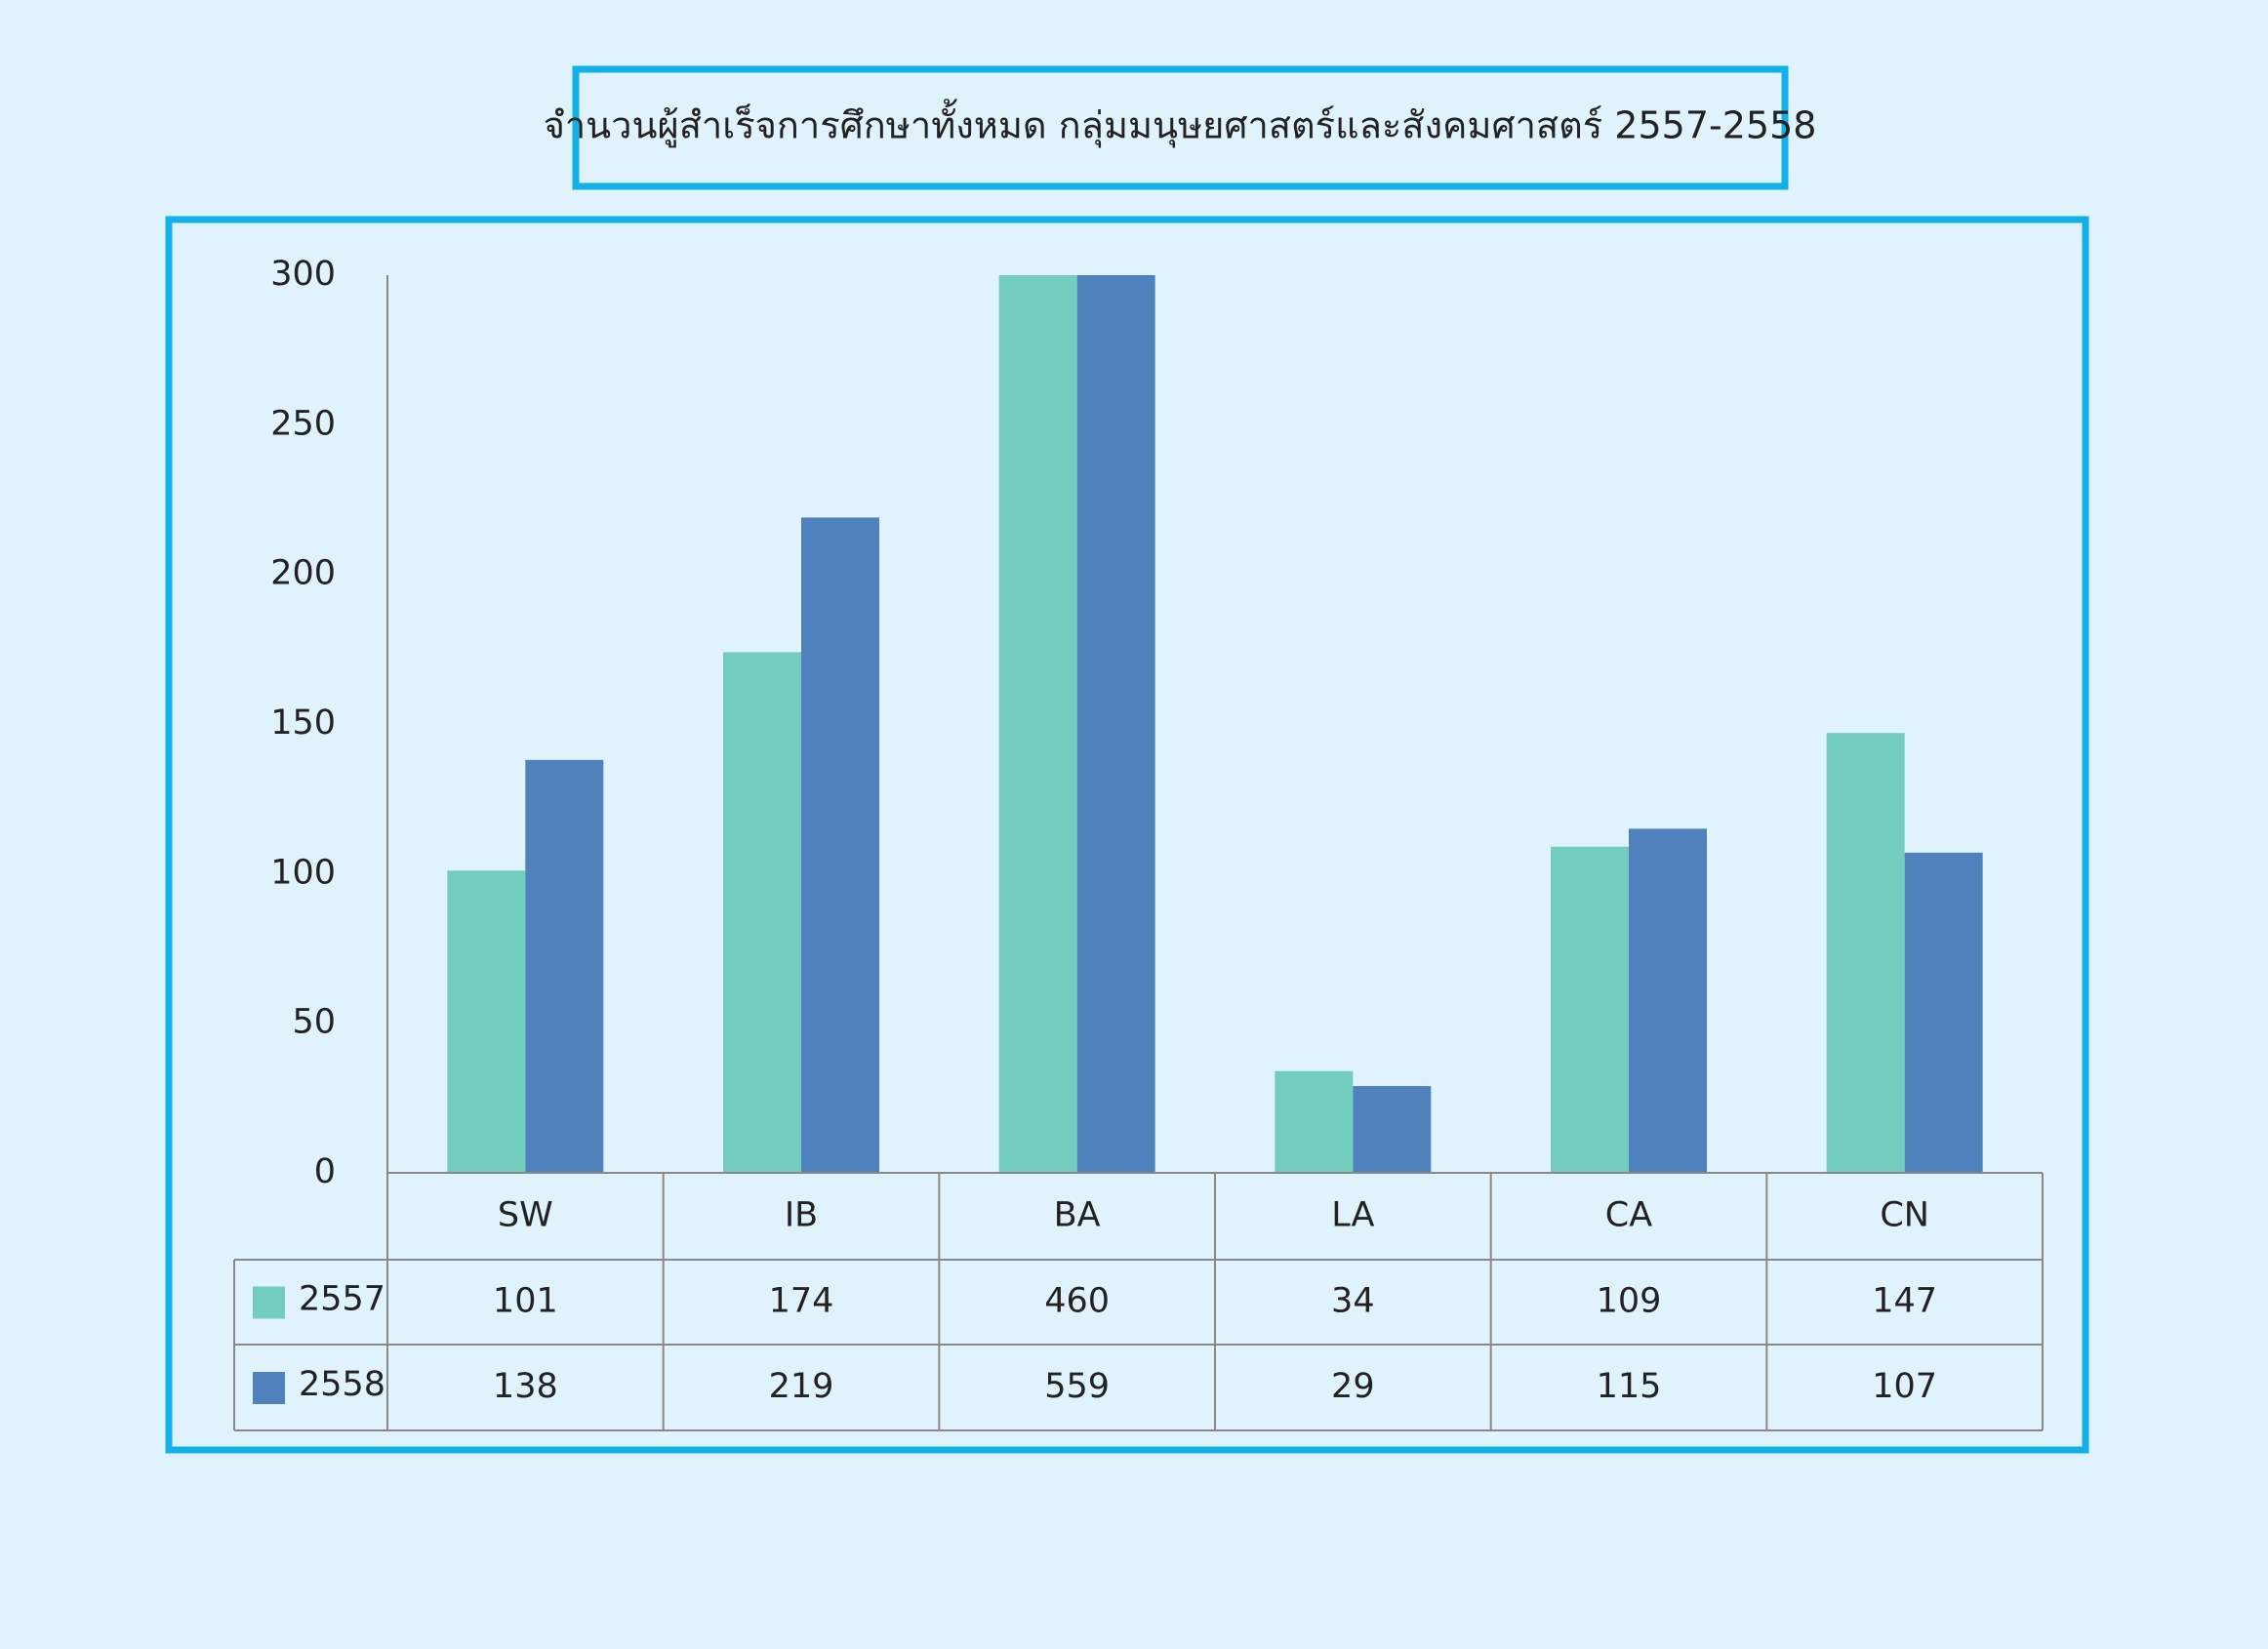 The height and width of the screenshot is (1649, 2268). What do you see at coordinates (303, 872) in the screenshot?
I see `y-tick-label: 100` at bounding box center [303, 872].